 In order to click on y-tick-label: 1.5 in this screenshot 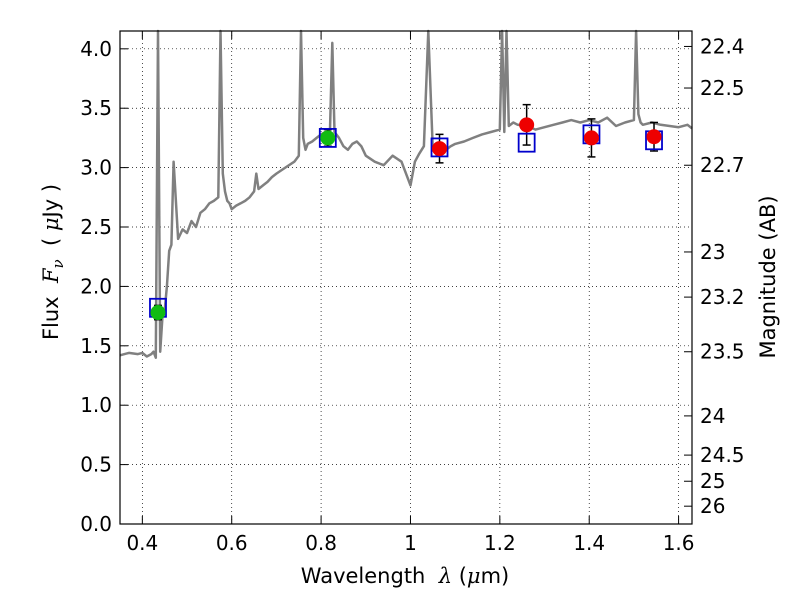, I will do `click(96, 346)`.